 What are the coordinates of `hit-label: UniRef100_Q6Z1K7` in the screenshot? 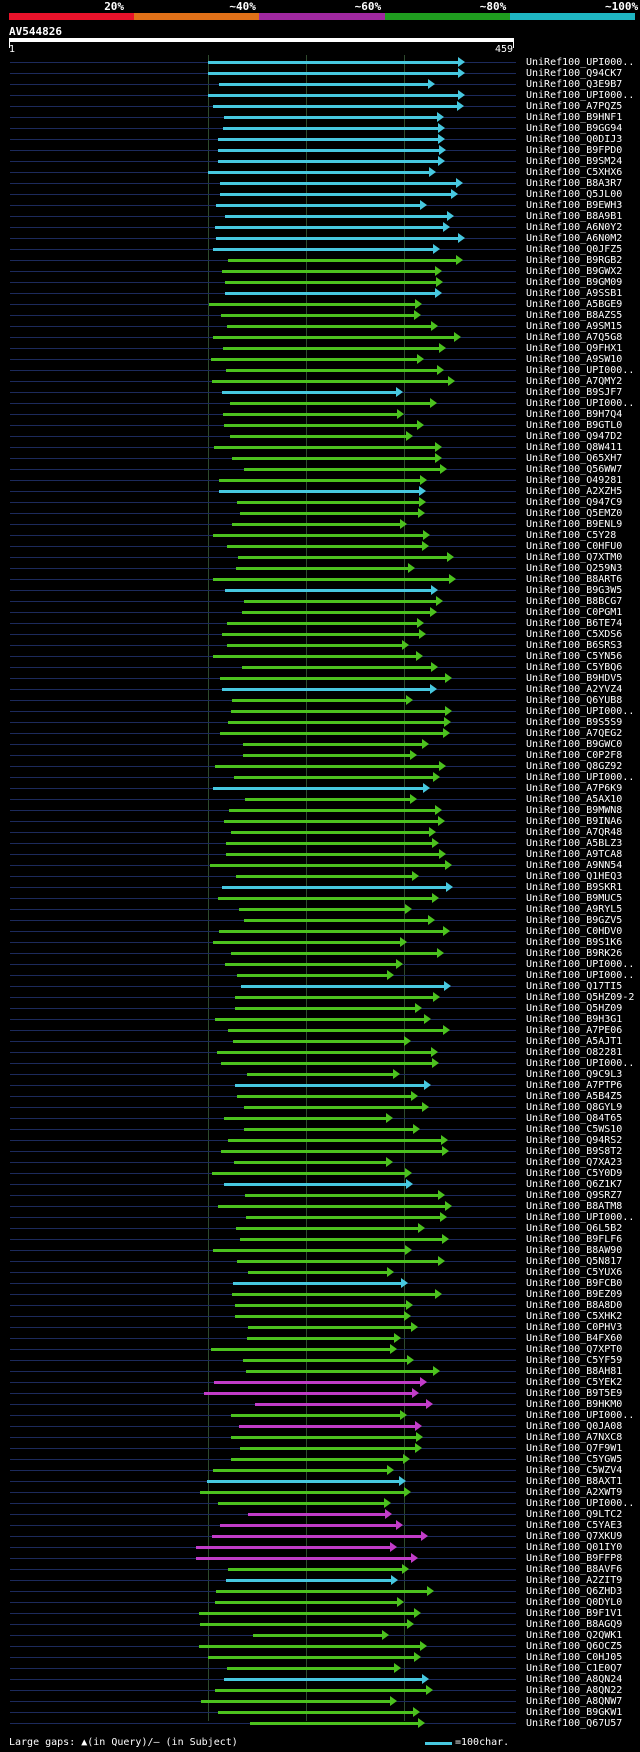 It's located at (574, 1184).